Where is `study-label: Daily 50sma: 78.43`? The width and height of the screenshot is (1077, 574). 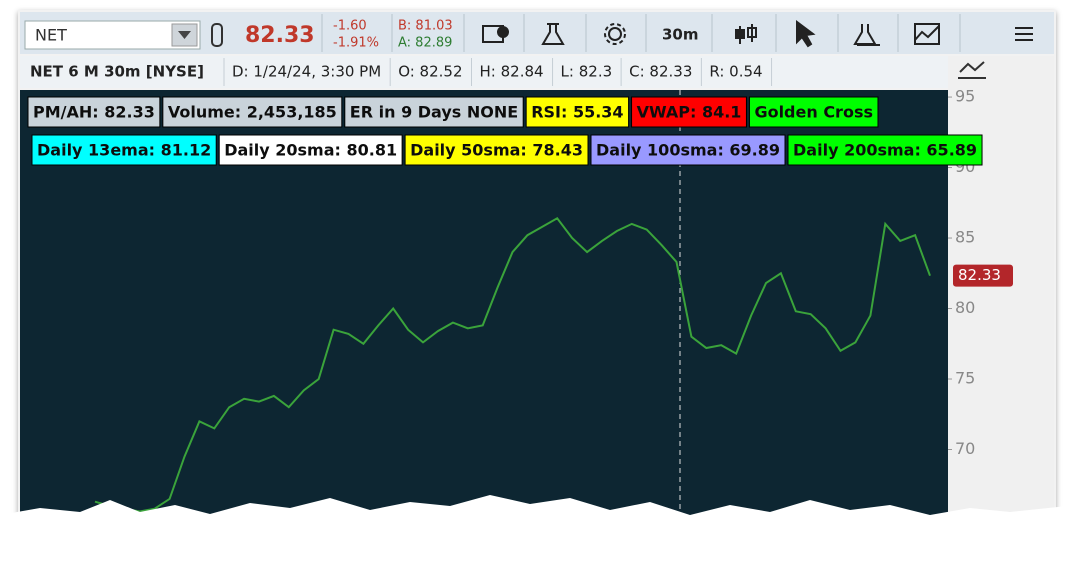 study-label: Daily 50sma: 78.43 is located at coordinates (496, 150).